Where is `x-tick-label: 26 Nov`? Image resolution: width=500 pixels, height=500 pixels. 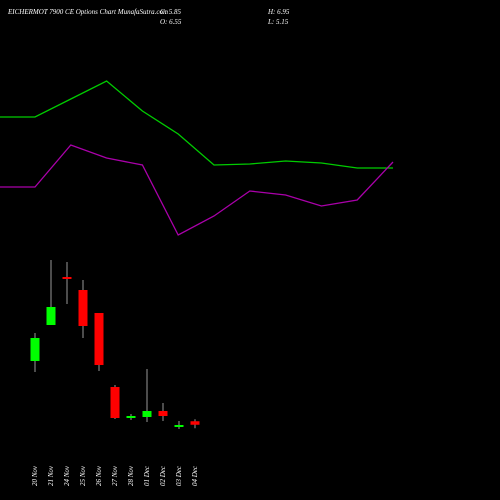
x-tick-label: 26 Nov is located at coordinates (99, 475).